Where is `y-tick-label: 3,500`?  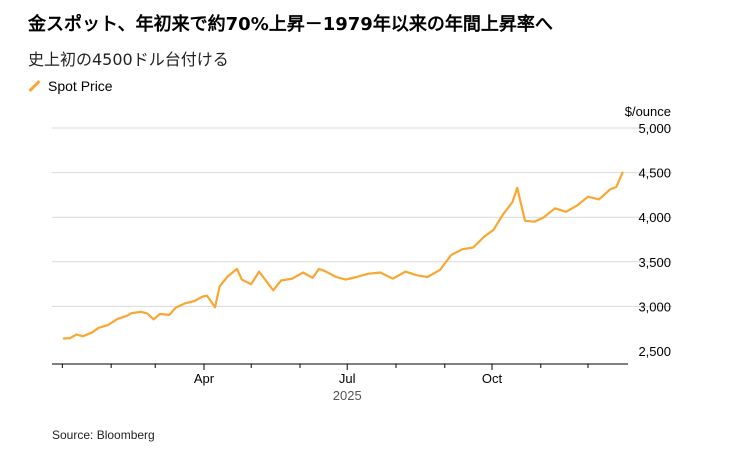 y-tick-label: 3,500 is located at coordinates (654, 262).